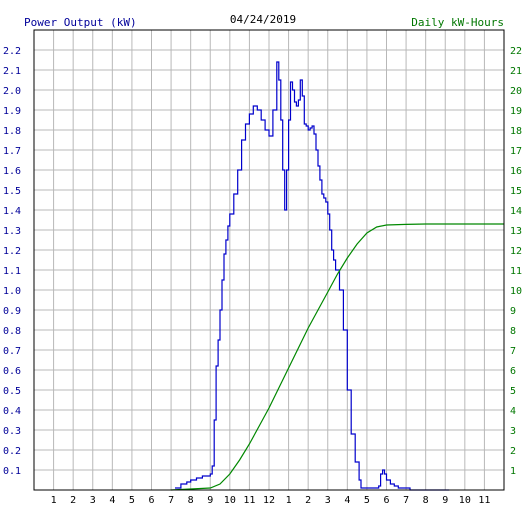 This screenshot has height=510, width=527. What do you see at coordinates (513, 311) in the screenshot?
I see `right-tick-label: 9` at bounding box center [513, 311].